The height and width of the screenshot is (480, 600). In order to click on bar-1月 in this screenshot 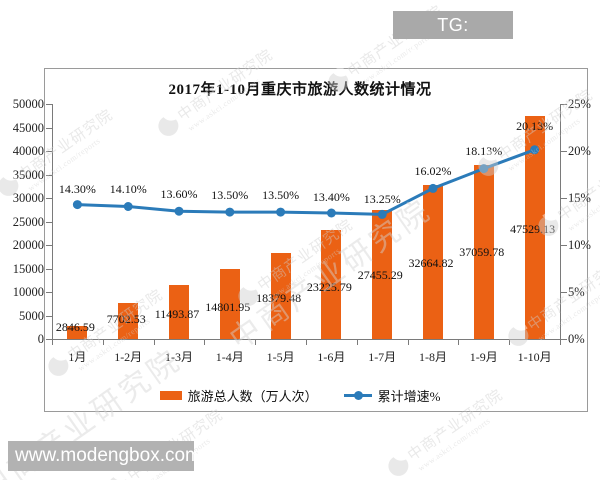, I will do `click(77, 332)`.